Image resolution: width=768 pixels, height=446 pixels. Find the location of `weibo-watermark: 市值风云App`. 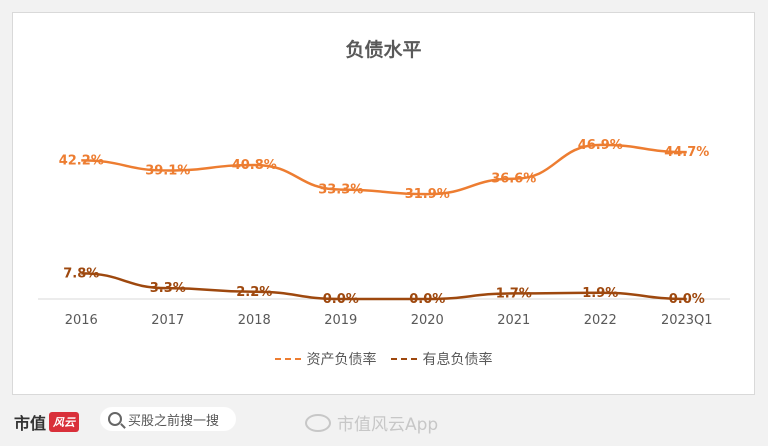

weibo-watermark: 市值风云App is located at coordinates (371, 422).